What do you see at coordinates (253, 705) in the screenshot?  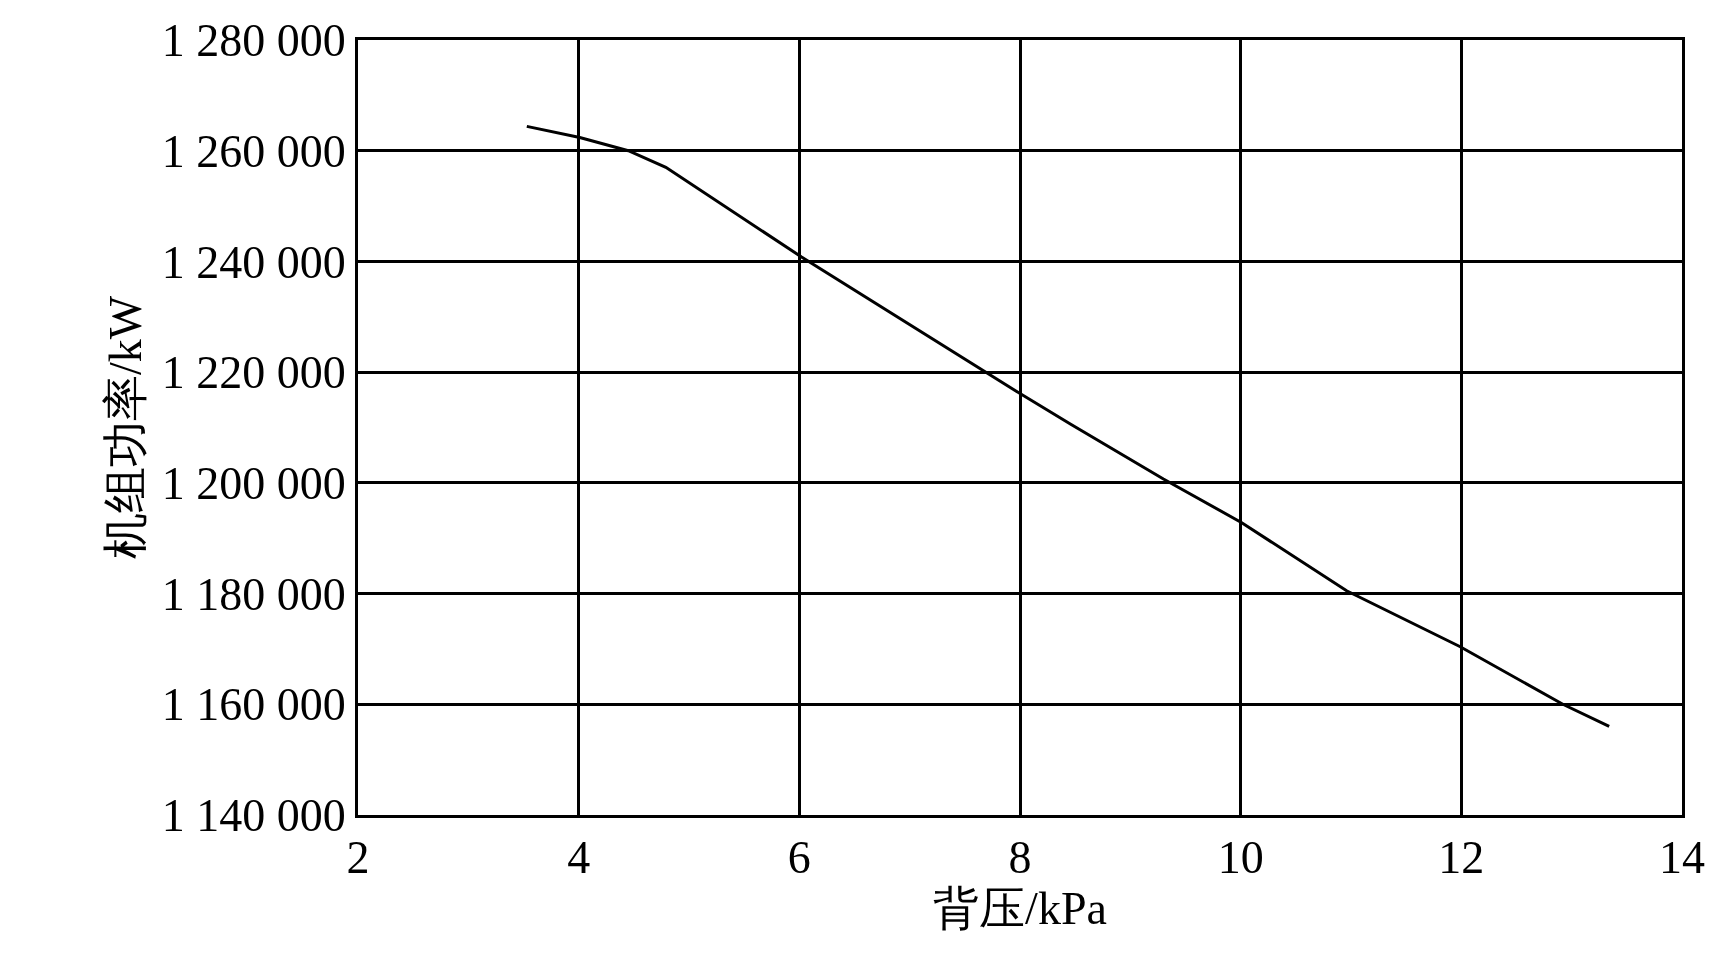 I see `y-tick-label: 1 160 000` at bounding box center [253, 705].